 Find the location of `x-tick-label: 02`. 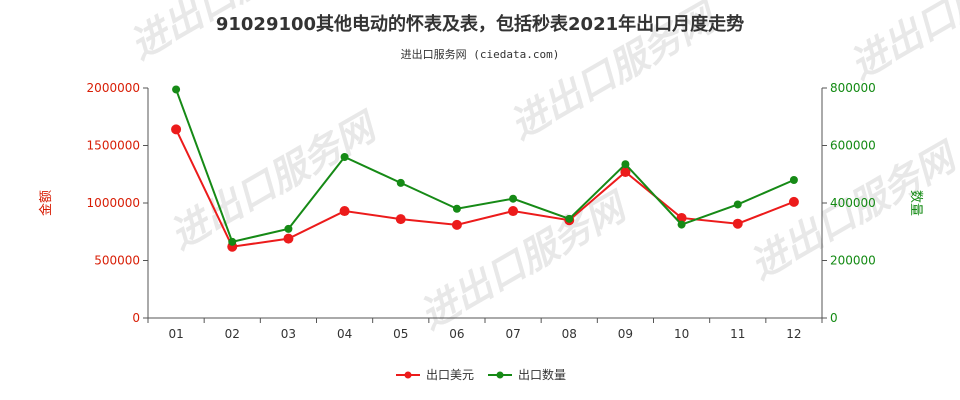

x-tick-label: 02 is located at coordinates (232, 334).